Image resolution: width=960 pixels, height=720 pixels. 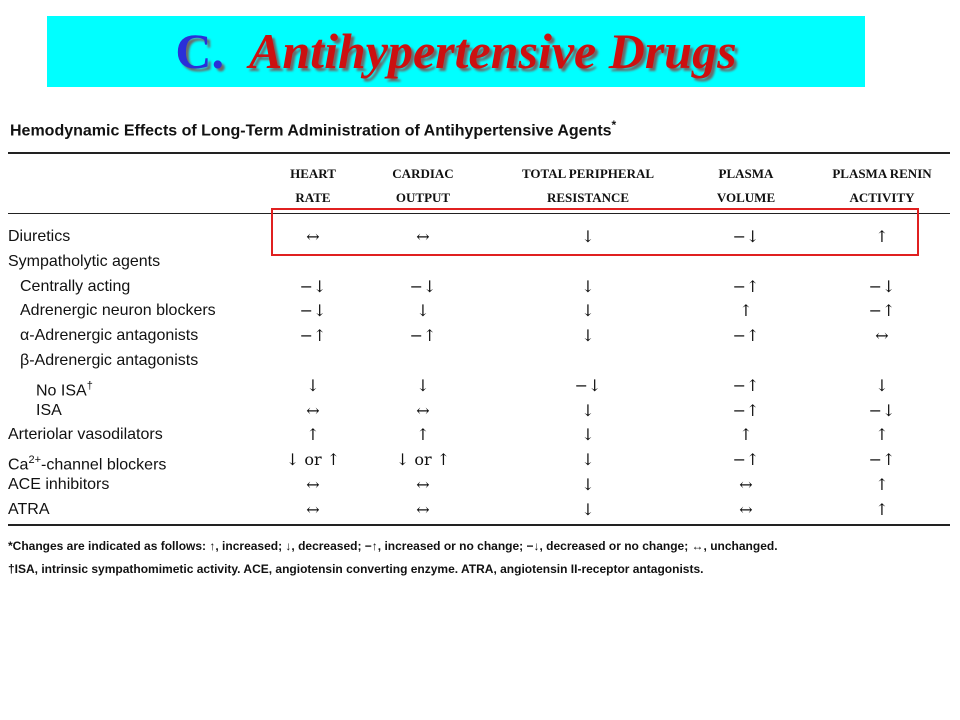 What do you see at coordinates (479, 525) in the screenshot?
I see `bottom-rule` at bounding box center [479, 525].